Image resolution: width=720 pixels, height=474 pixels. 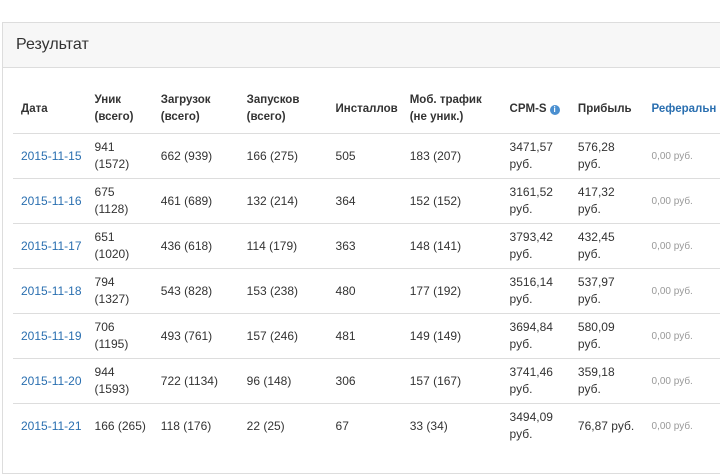 I want to click on header-text: Реферальн, so click(x=684, y=108).